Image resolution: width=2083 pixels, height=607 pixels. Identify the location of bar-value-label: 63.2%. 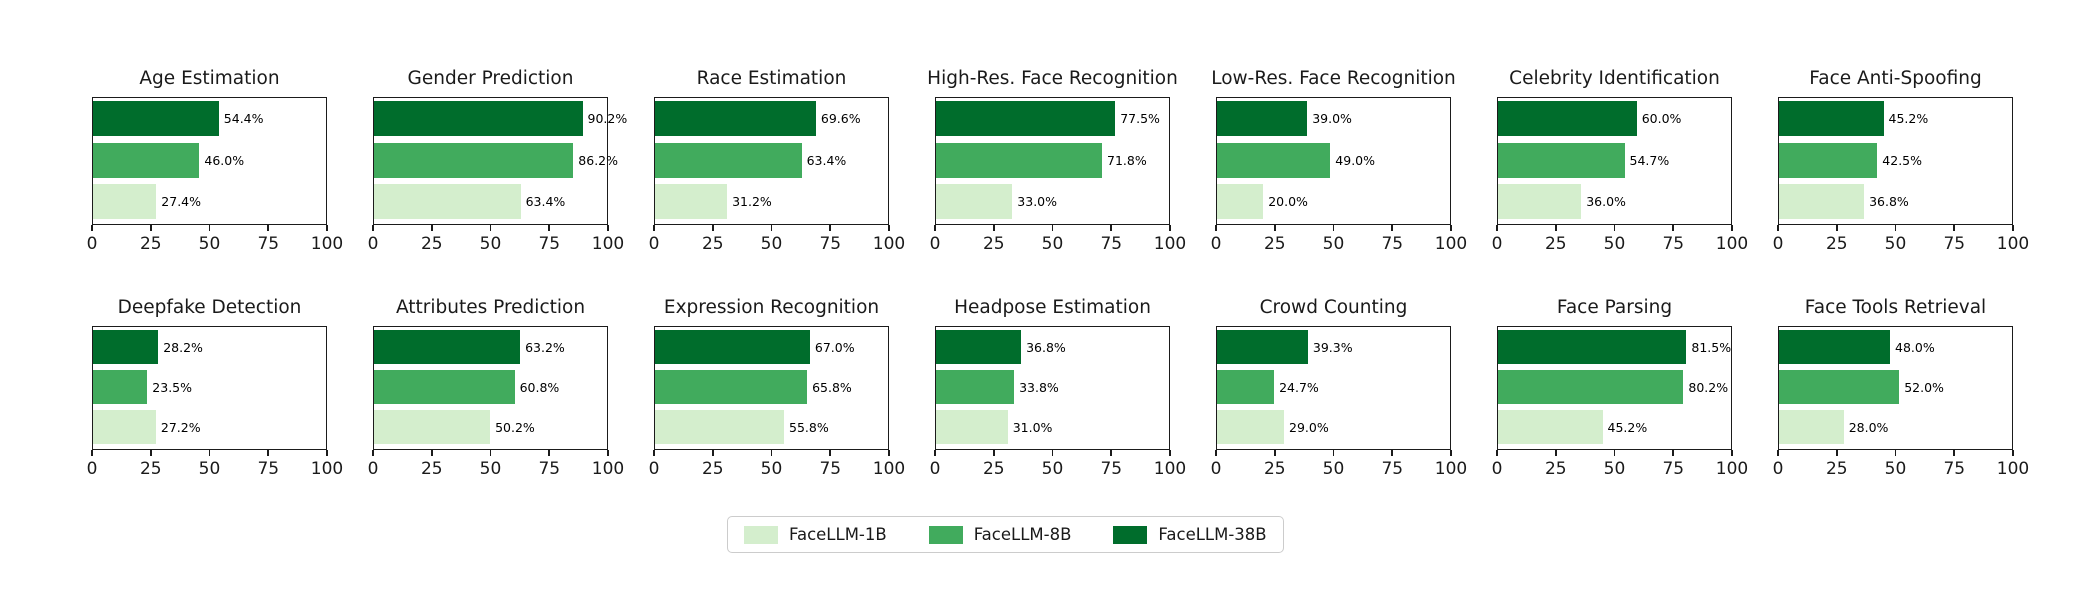
(545, 347).